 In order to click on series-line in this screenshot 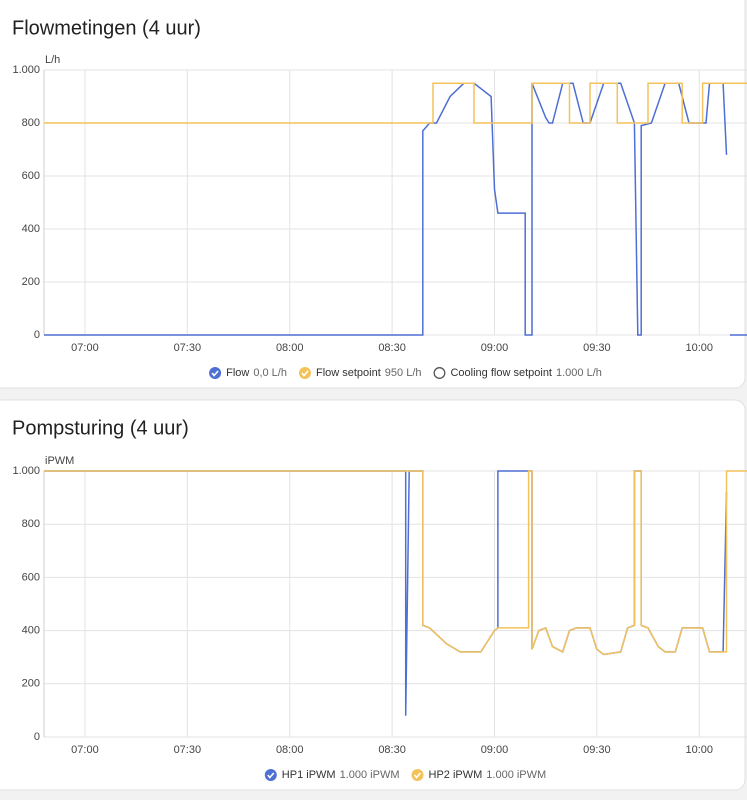, I will do `click(395, 103)`.